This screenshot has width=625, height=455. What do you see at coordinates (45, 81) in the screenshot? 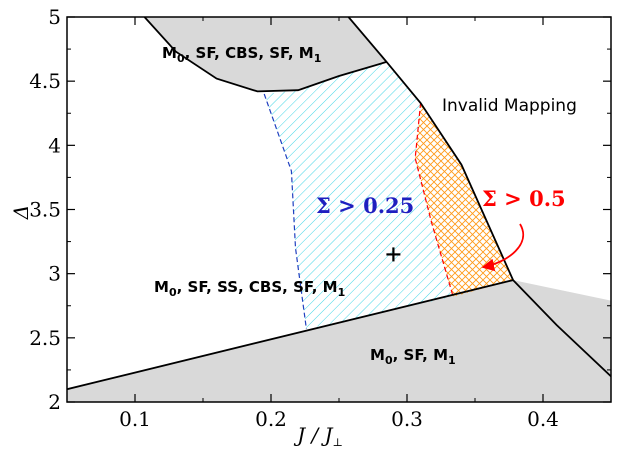
I see `y-tick-label: 4.5` at bounding box center [45, 81].